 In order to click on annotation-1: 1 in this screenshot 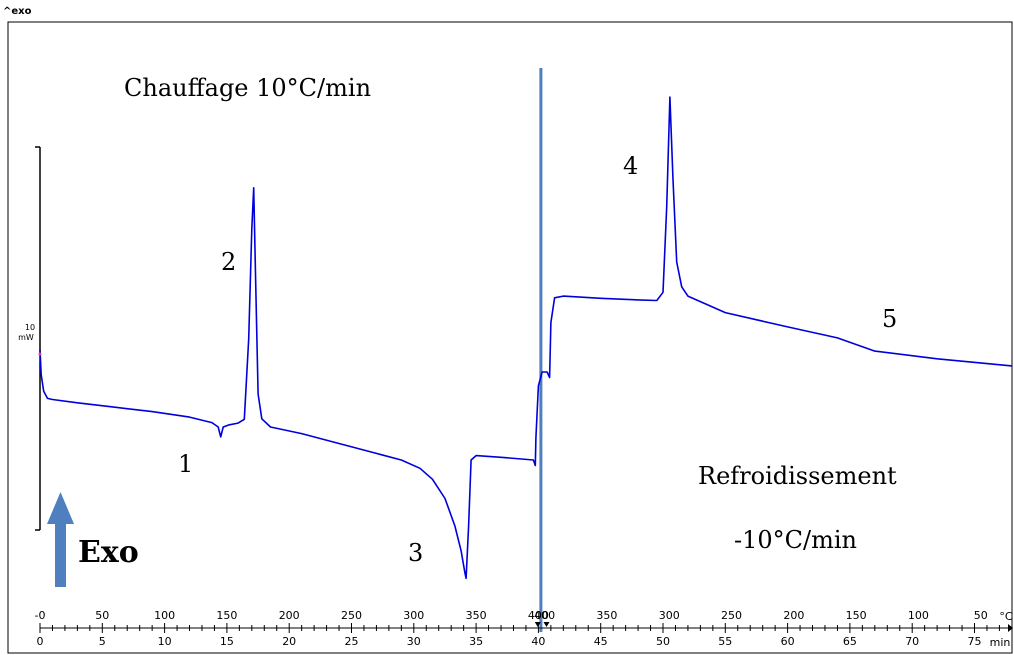, I will do `click(185, 464)`.